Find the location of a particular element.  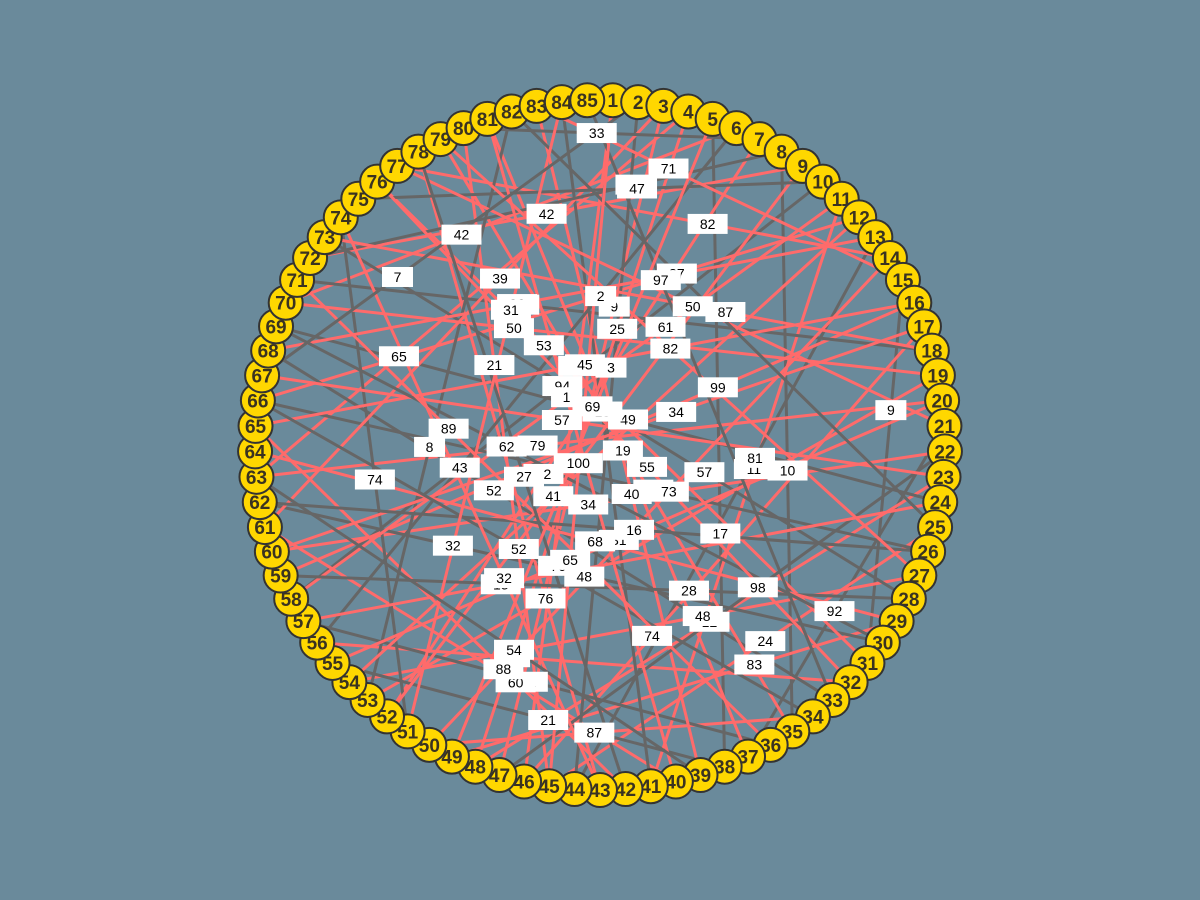

graph-node-64: 64 is located at coordinates (255, 451).